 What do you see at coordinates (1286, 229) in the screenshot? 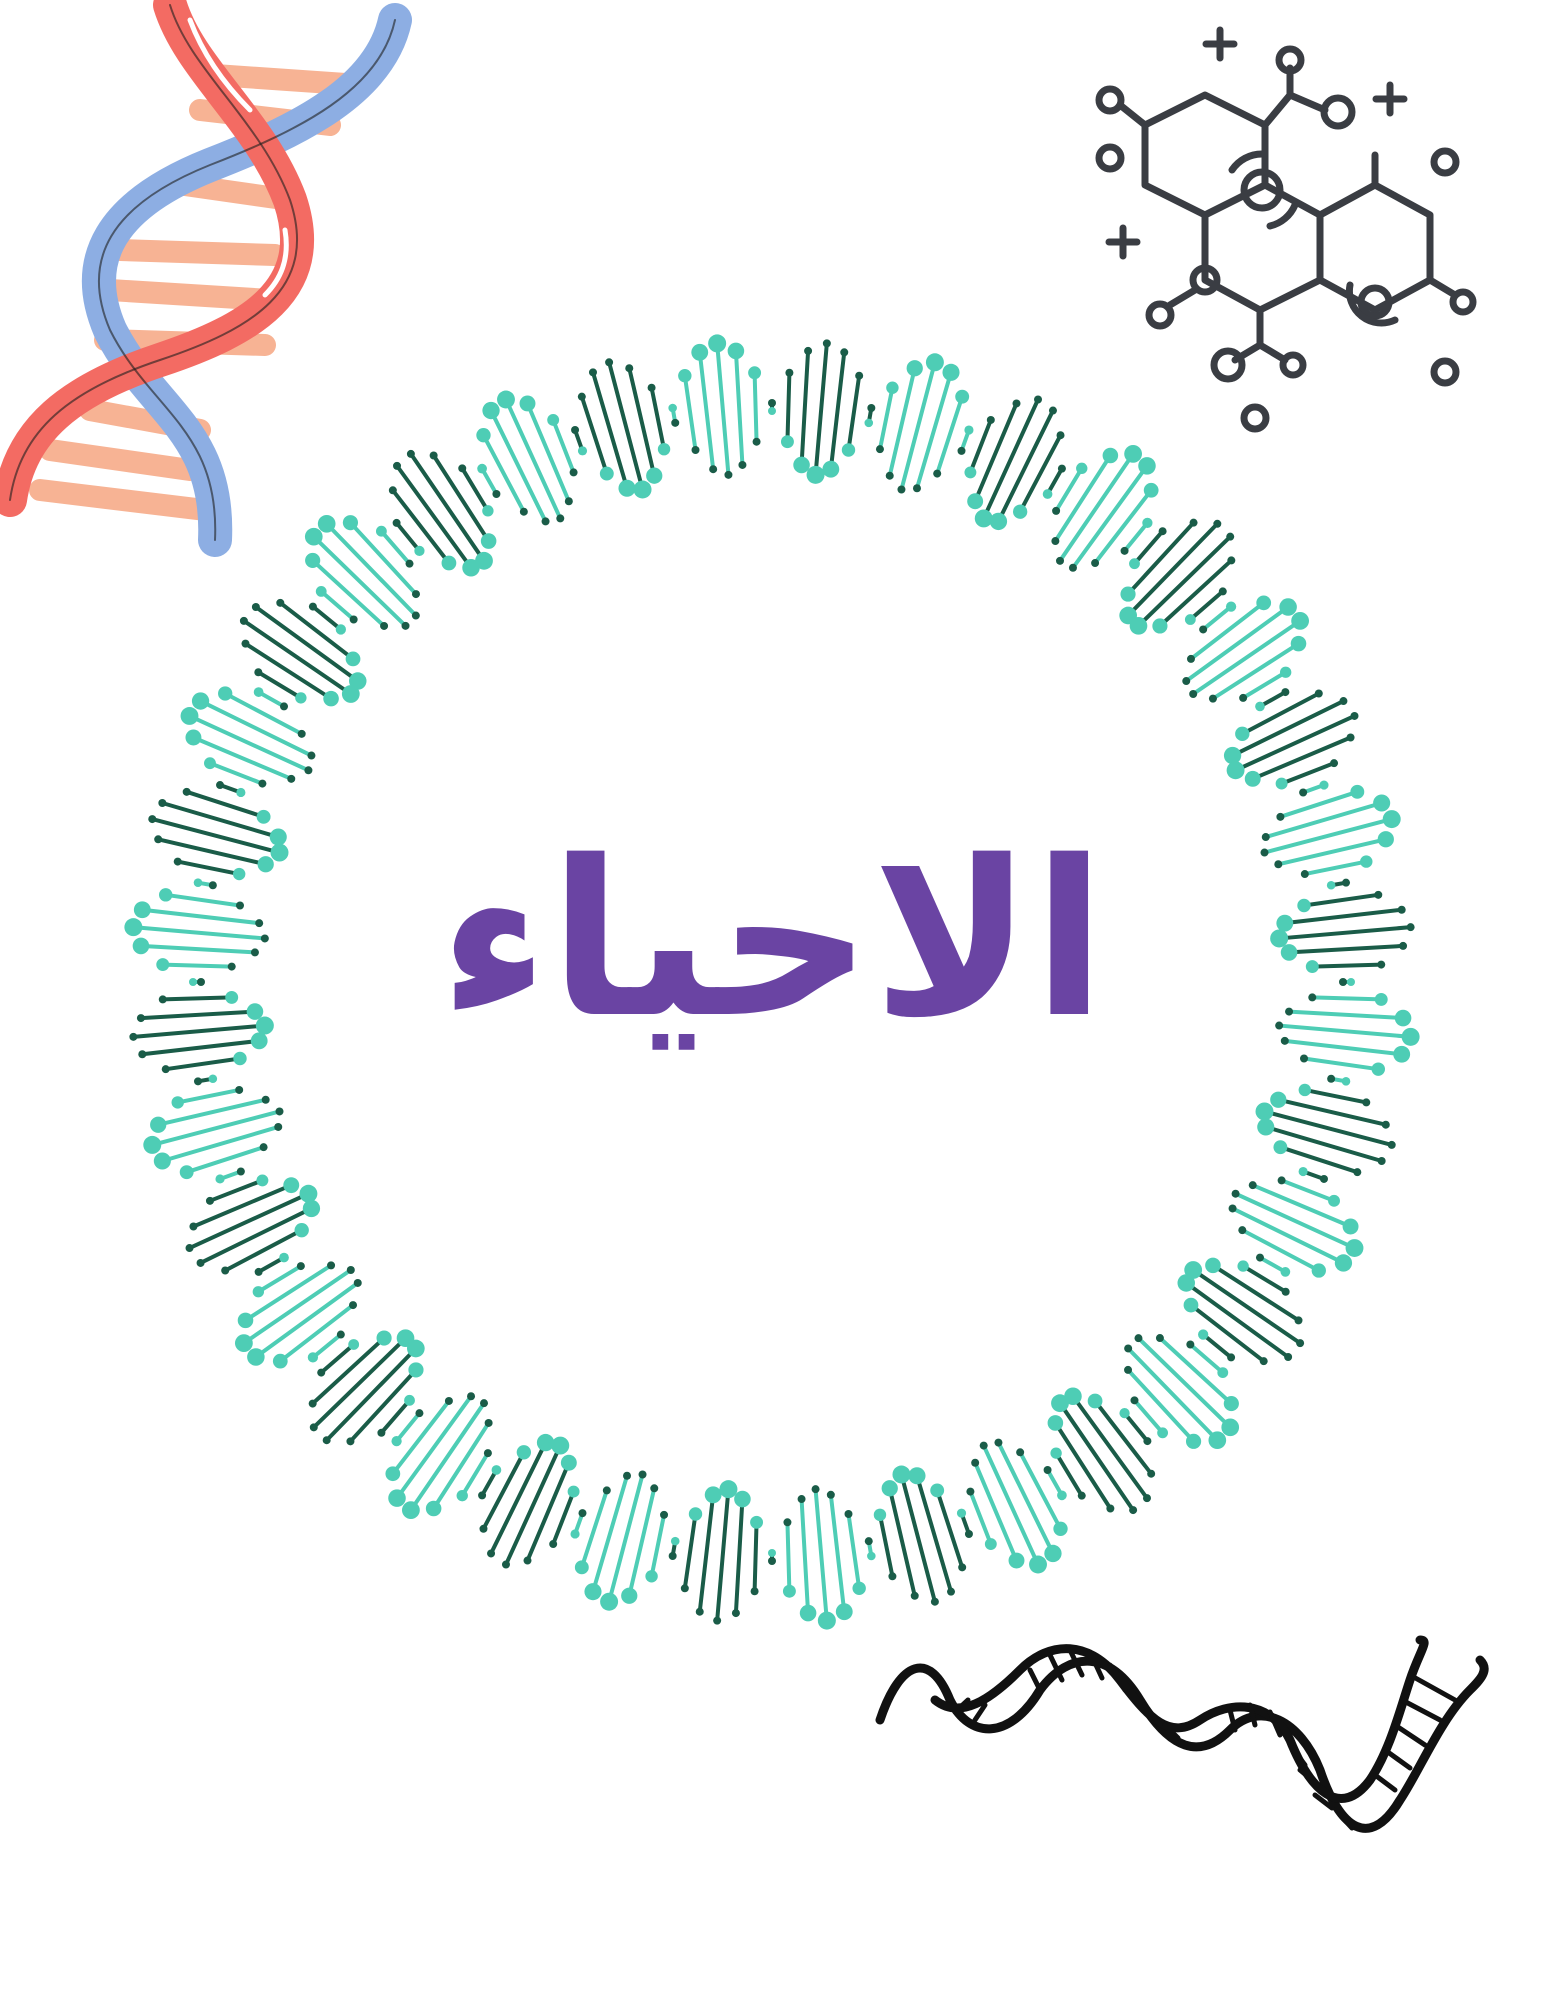
I see `molecule-icon` at bounding box center [1286, 229].